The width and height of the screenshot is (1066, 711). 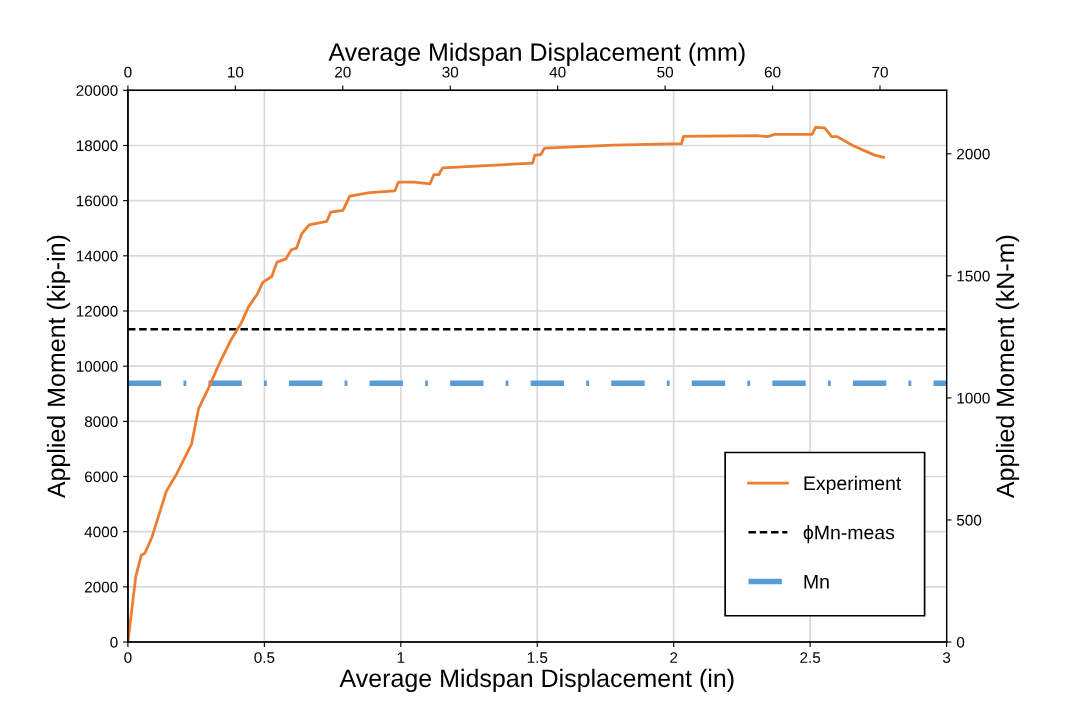 I want to click on y-tick-label: 6000, so click(x=101, y=477).